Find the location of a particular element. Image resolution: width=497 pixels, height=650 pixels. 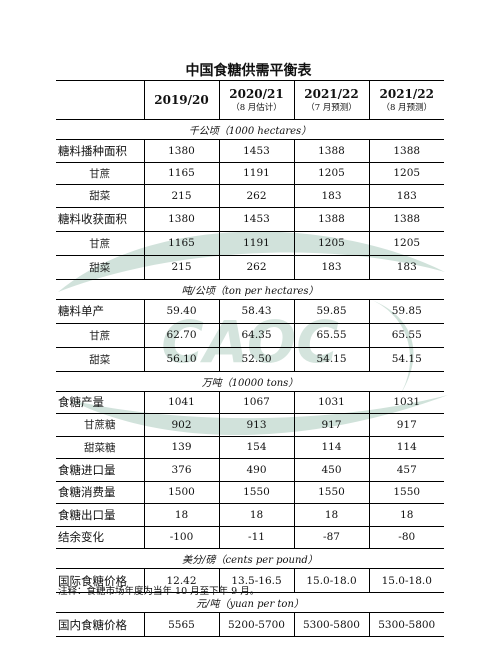

table-row: 甘蔗糖 902 913 917 917 is located at coordinates (250, 425).